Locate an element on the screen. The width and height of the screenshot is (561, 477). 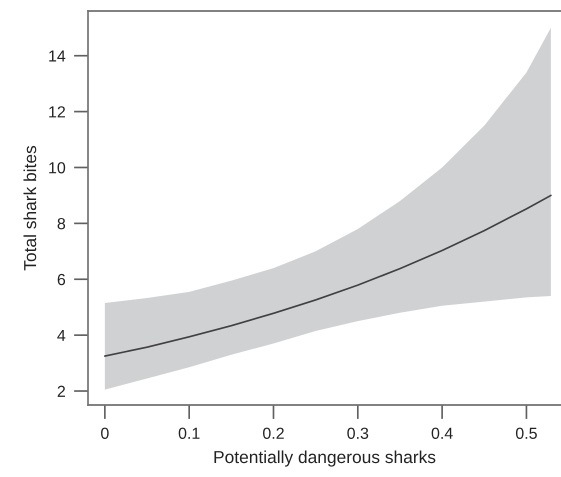
y-tick-label: 2 is located at coordinates (61, 391).